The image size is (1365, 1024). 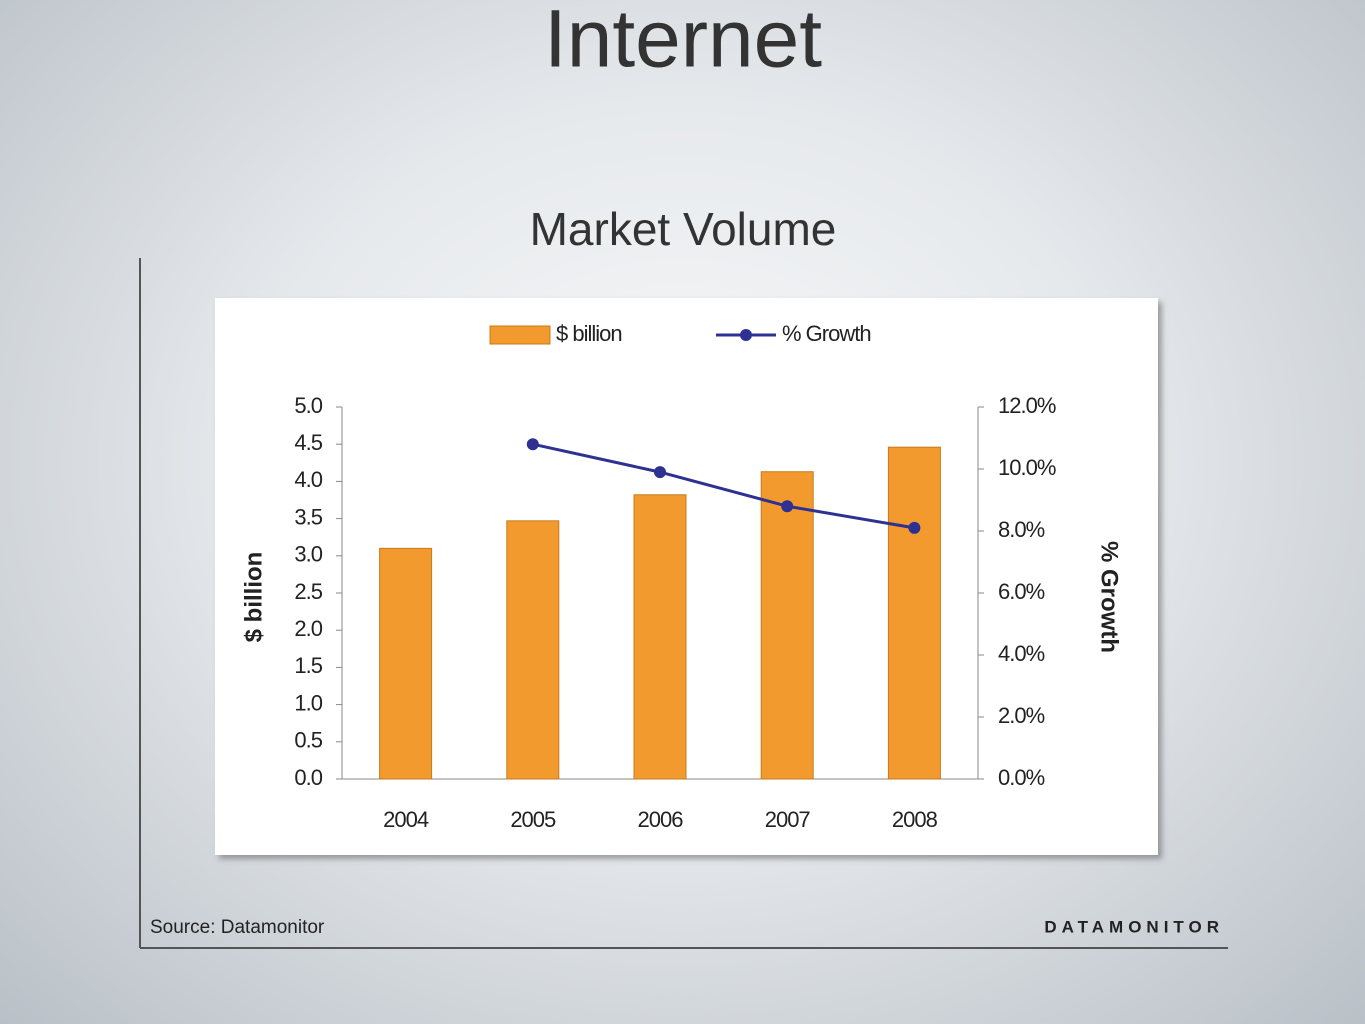 I want to click on brand: DATAMONITOR, so click(x=1134, y=926).